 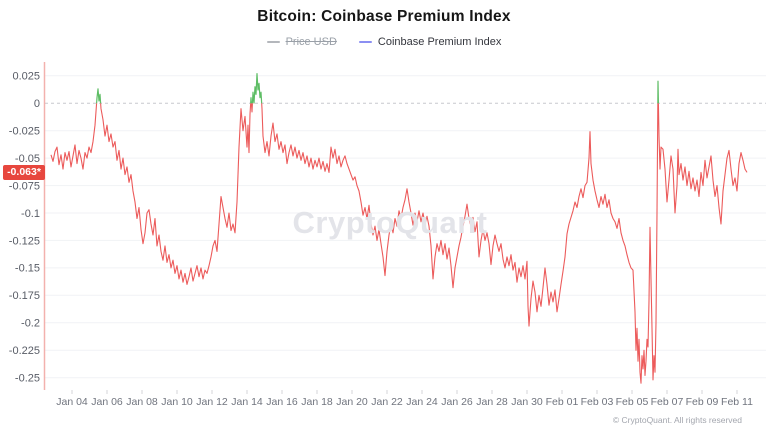 What do you see at coordinates (24, 186) in the screenshot?
I see `y-tick-label: -0.075` at bounding box center [24, 186].